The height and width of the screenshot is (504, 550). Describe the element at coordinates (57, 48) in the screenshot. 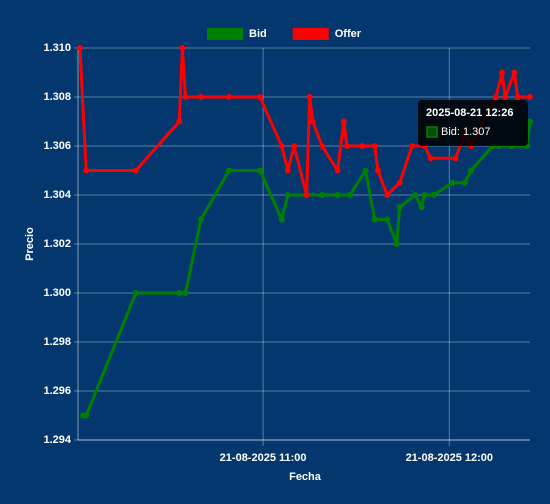

I see `y-tick-label: 1.310` at that location.